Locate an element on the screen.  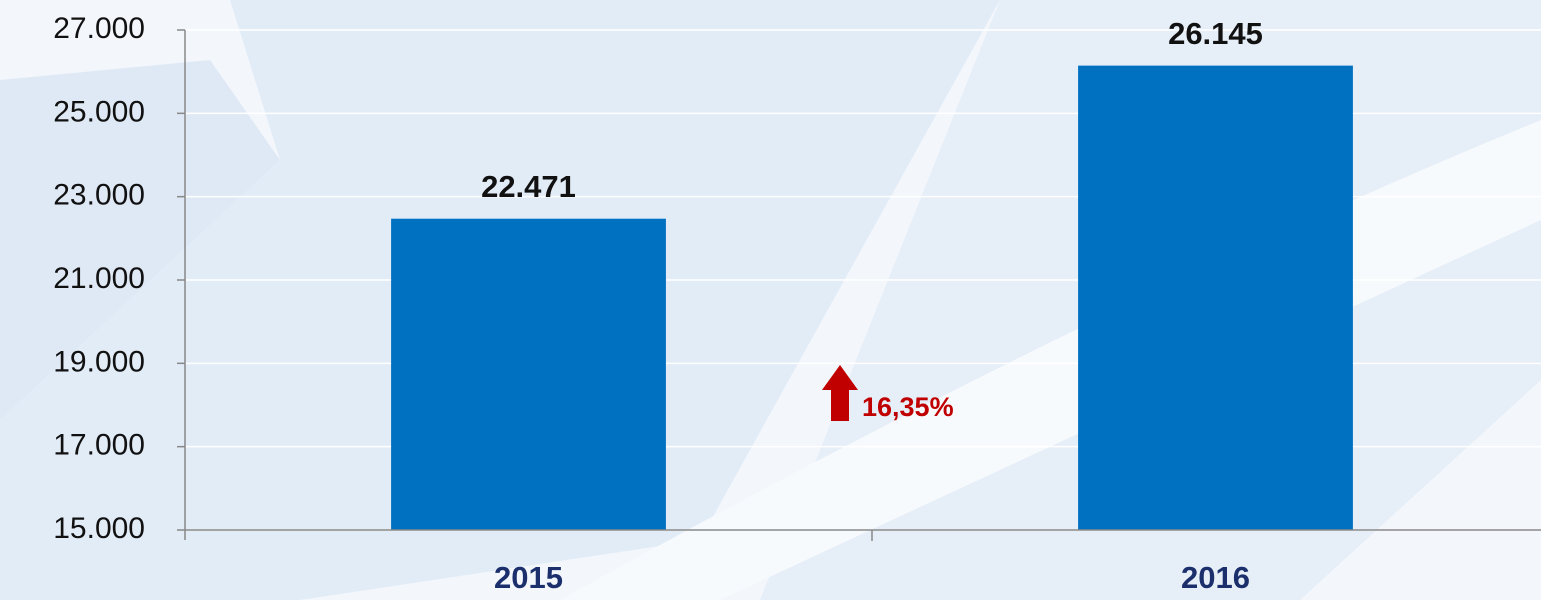
change-annotation: 16,35% is located at coordinates (908, 407).